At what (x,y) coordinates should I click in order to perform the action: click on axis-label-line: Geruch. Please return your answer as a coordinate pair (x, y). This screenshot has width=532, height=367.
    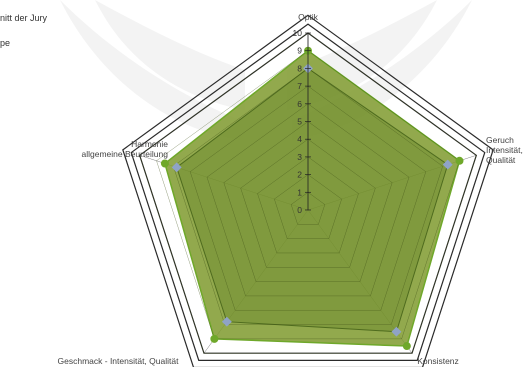
    Looking at the image, I should click on (500, 140).